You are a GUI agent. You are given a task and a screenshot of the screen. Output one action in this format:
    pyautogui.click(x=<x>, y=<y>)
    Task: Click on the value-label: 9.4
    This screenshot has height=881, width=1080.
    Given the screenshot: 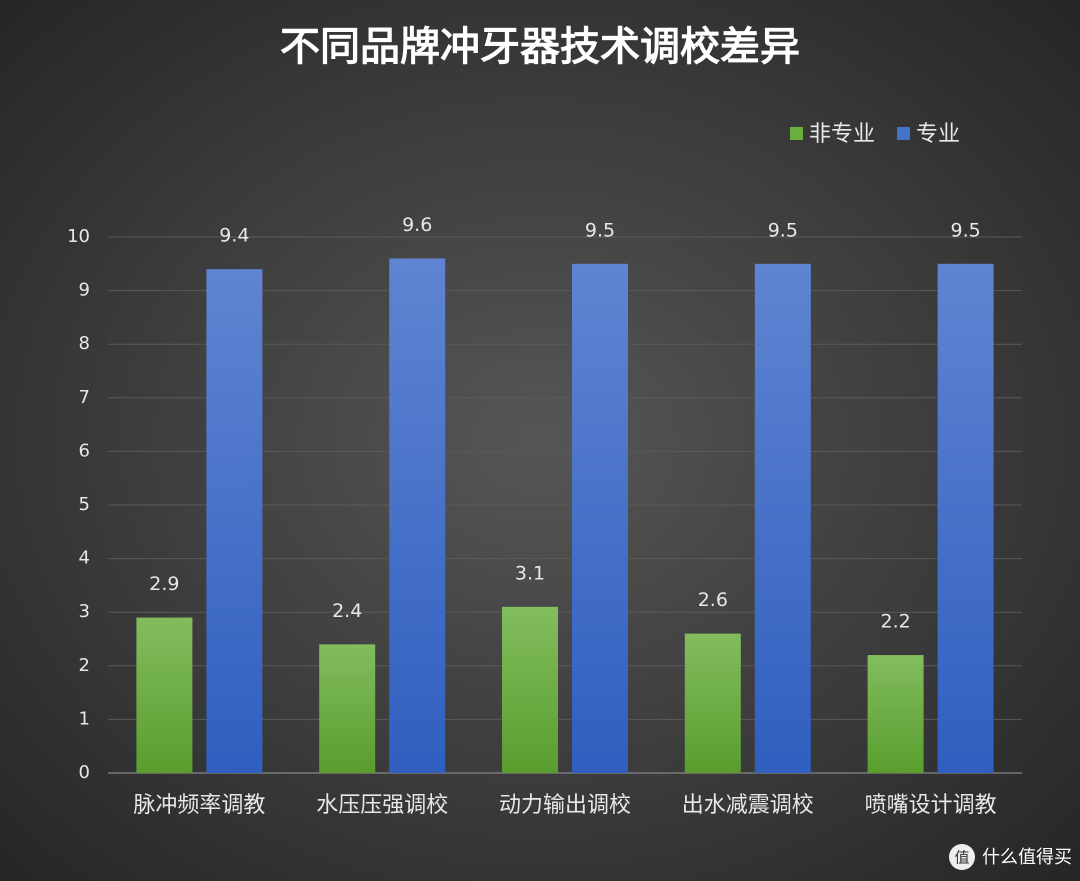 What is the action you would take?
    pyautogui.click(x=234, y=236)
    